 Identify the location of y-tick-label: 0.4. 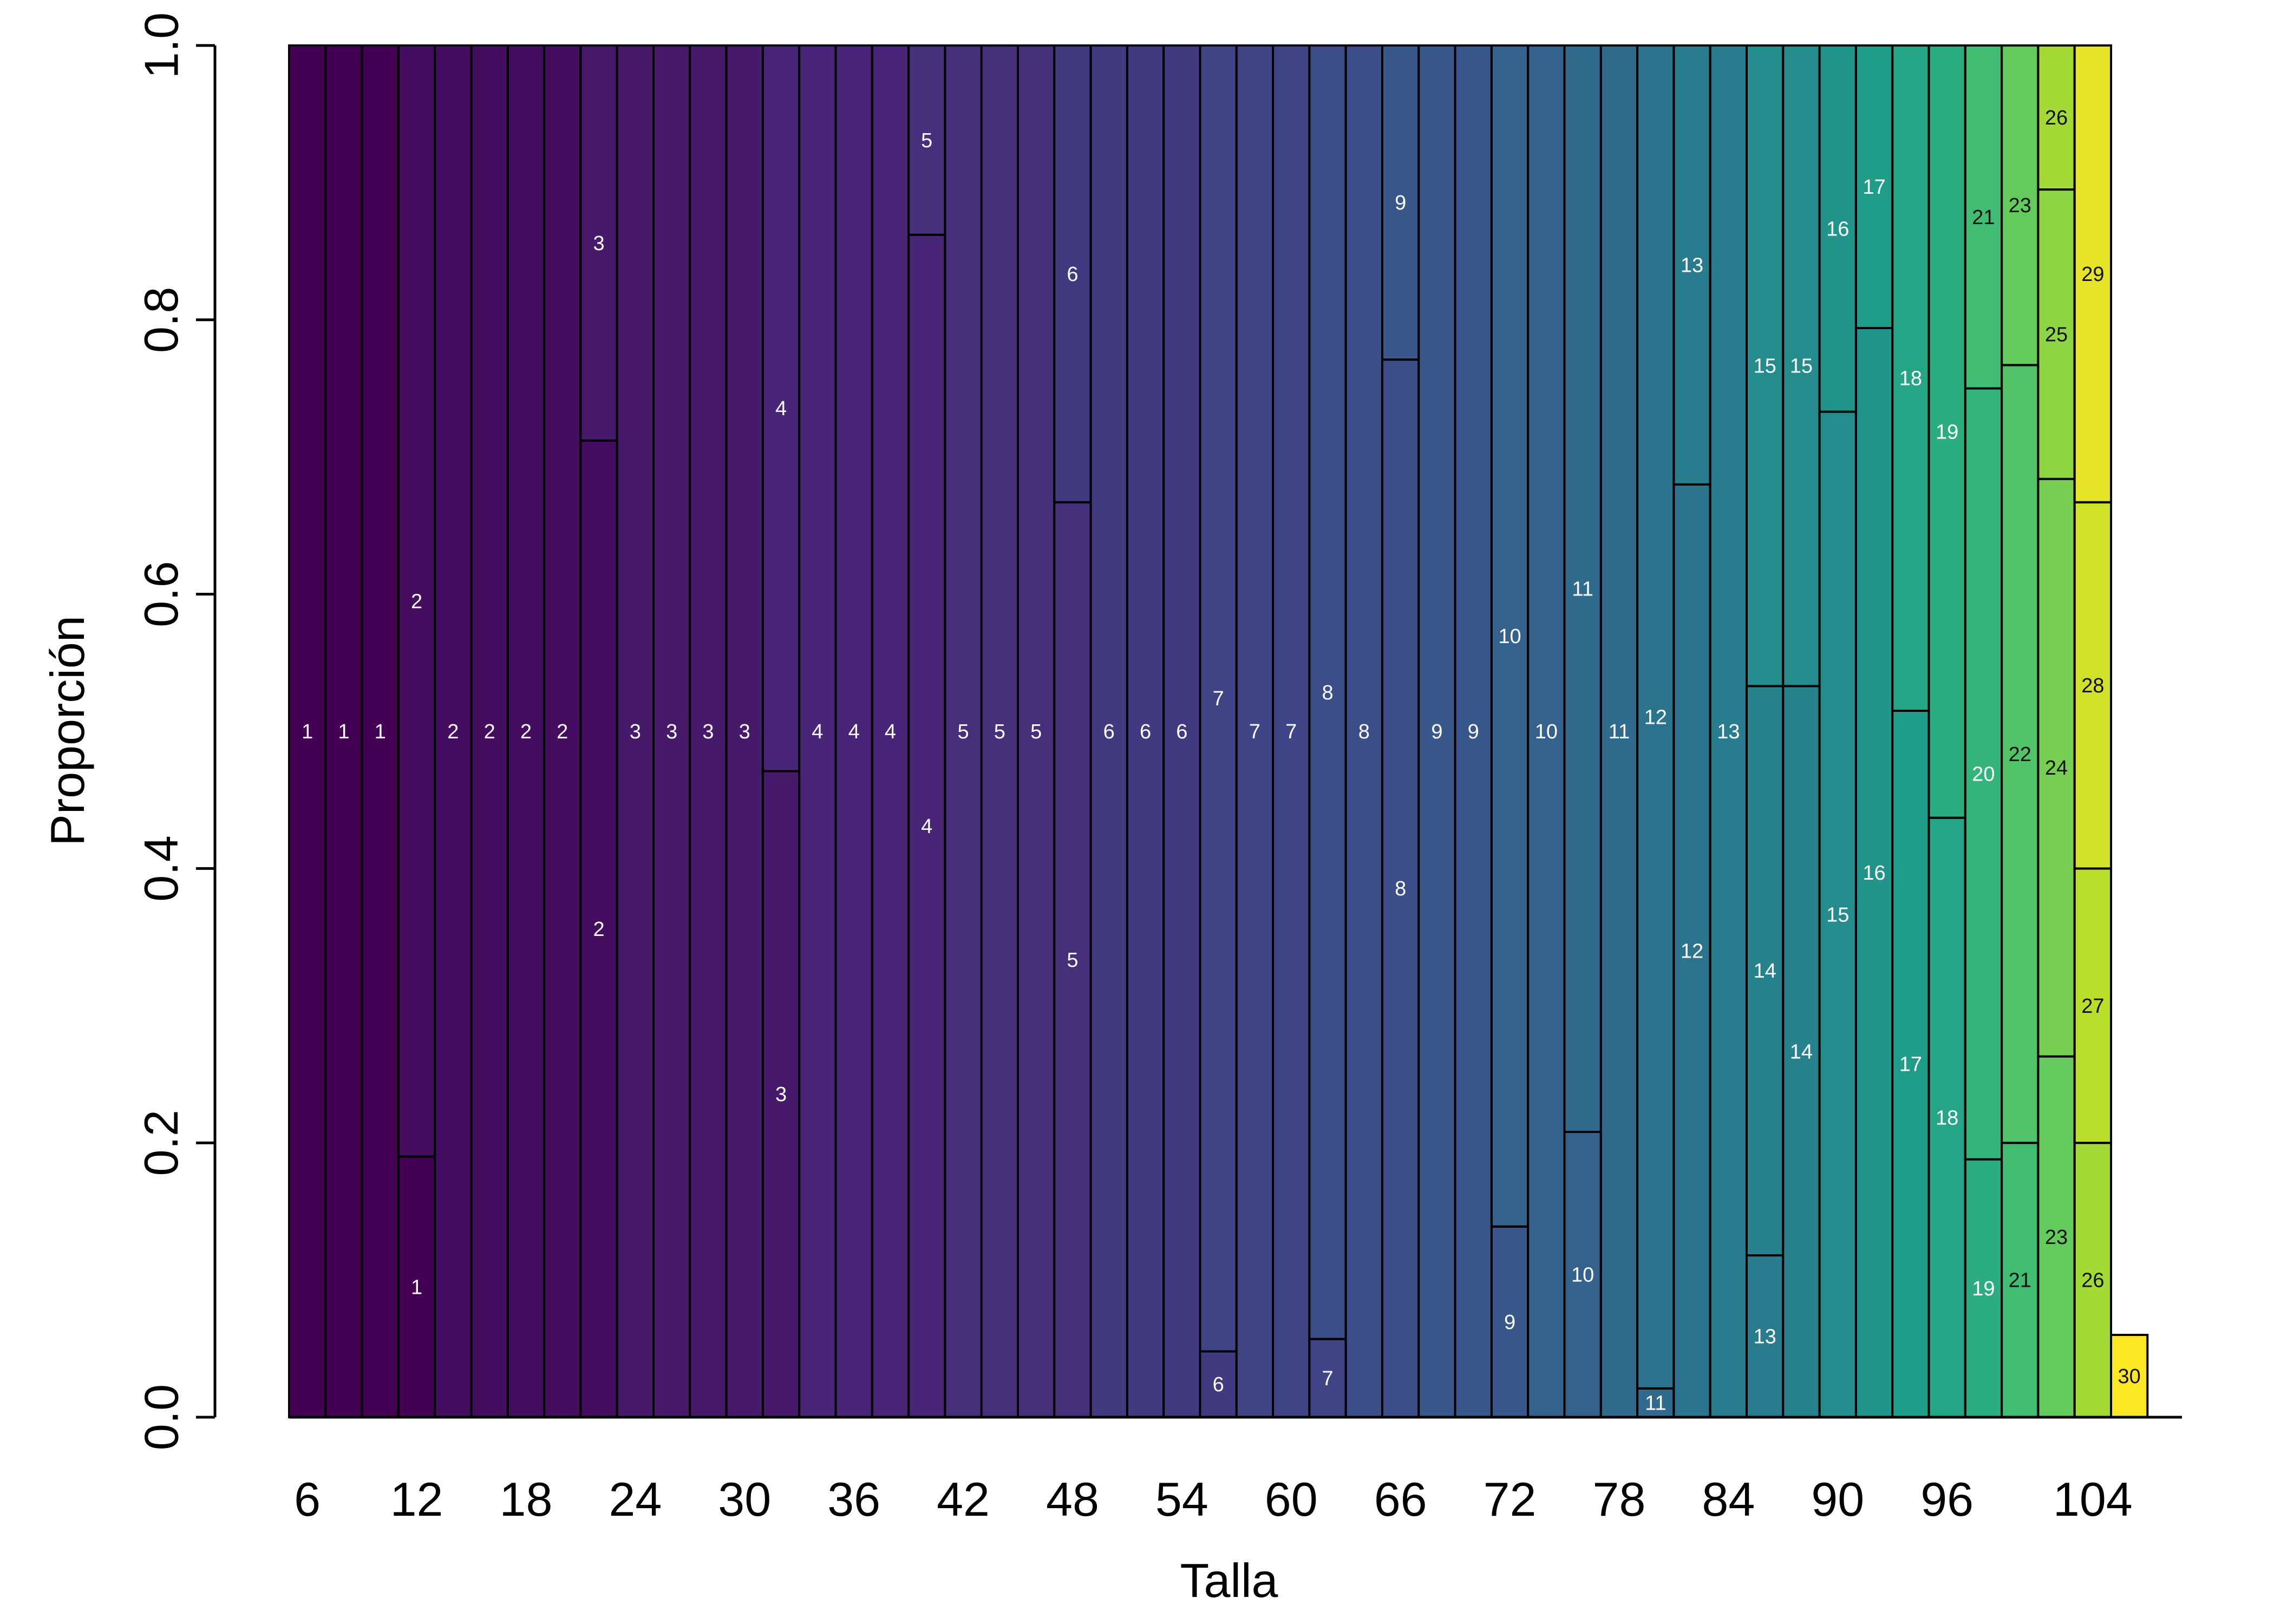
(161, 868).